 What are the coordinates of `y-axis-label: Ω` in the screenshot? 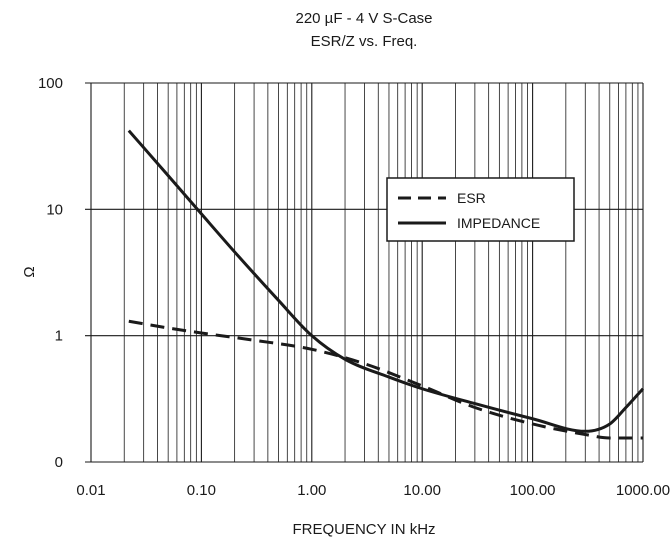 It's located at (29, 271).